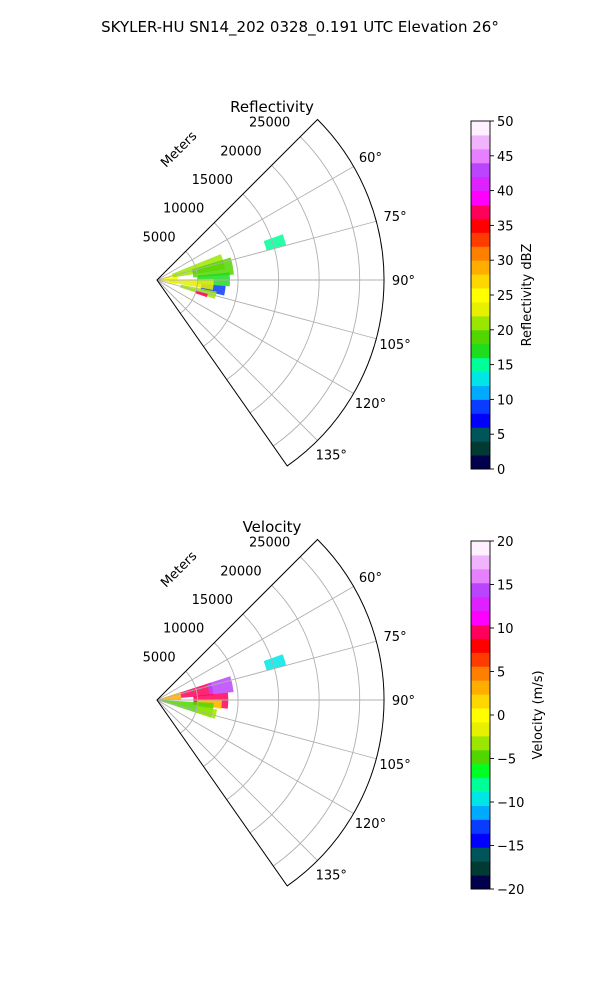  Describe the element at coordinates (538, 714) in the screenshot. I see `velocity-colorbar-label: Velocity (m/s)` at that location.